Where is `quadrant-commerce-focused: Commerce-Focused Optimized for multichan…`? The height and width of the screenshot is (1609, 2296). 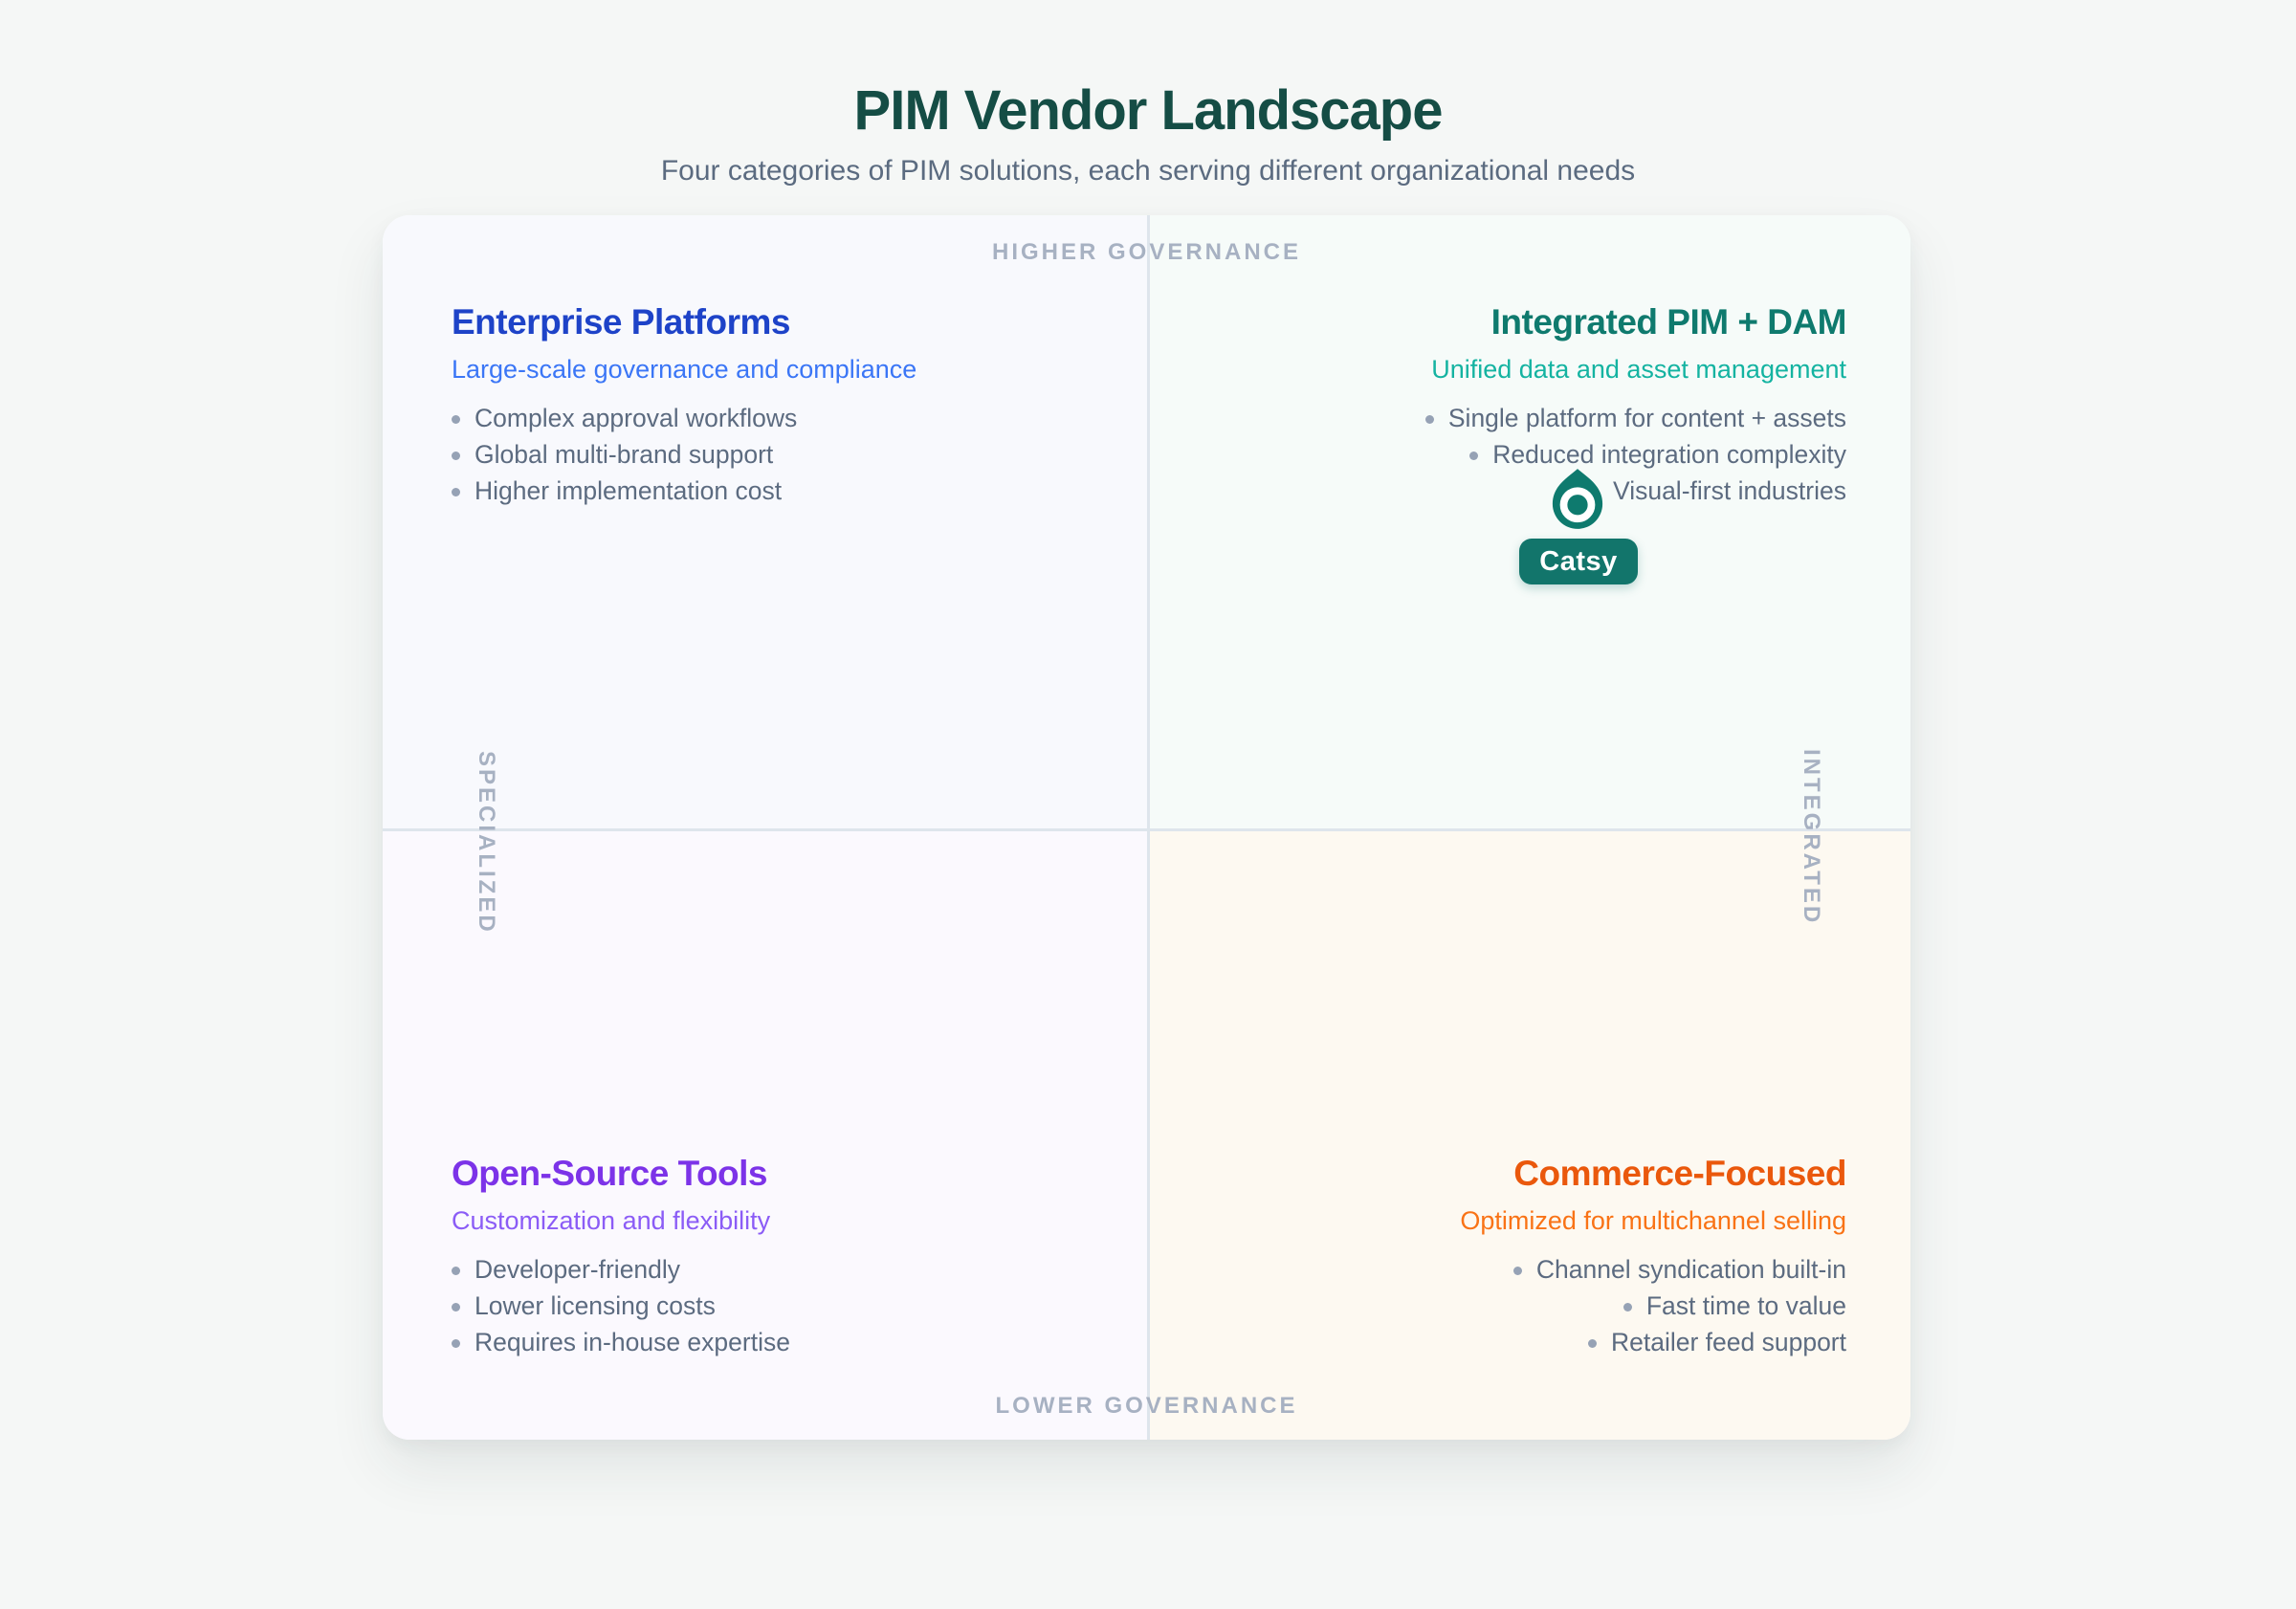
quadrant-commerce-focused: Commerce-Focused Optimized for multichan… is located at coordinates (1653, 1257).